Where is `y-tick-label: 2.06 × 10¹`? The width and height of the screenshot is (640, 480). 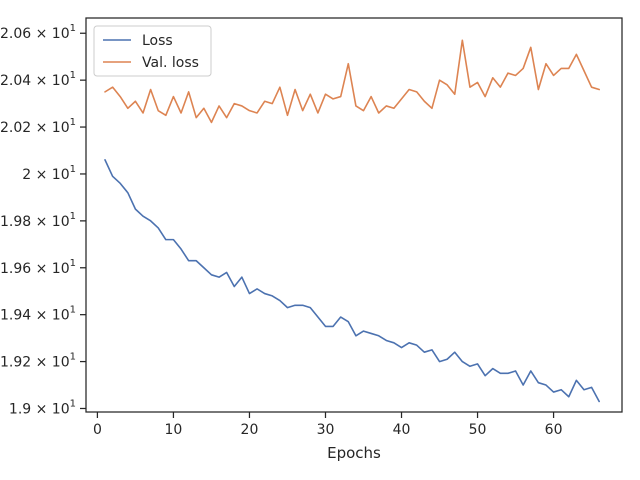
y-tick-label: 2.06 × 10¹ is located at coordinates (38, 32).